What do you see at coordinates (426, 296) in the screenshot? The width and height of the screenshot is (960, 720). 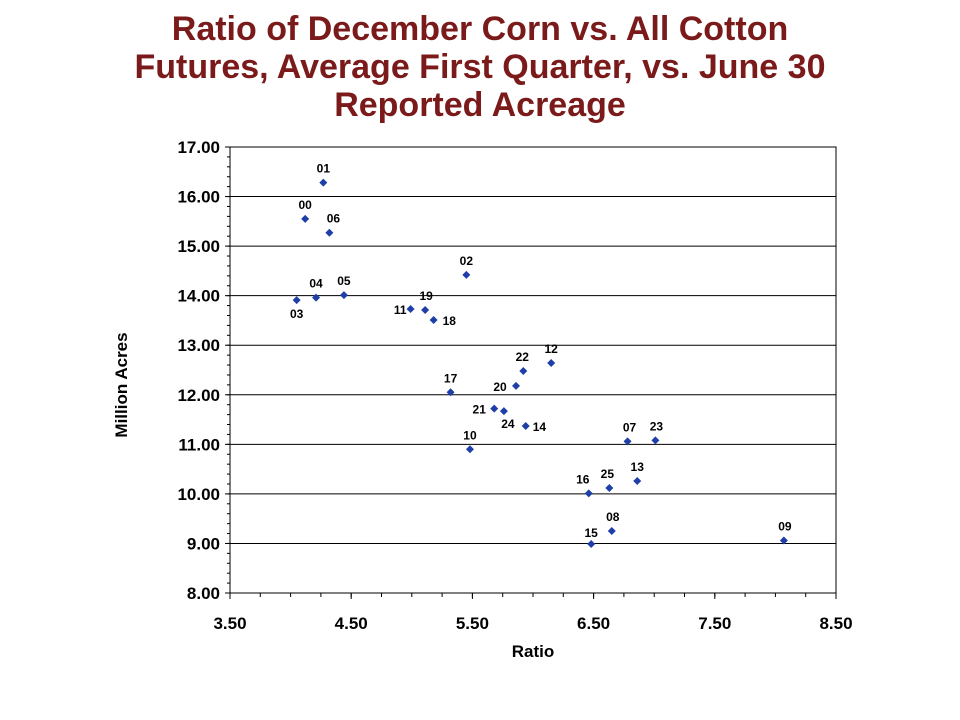 I see `data-label-19: 19` at bounding box center [426, 296].